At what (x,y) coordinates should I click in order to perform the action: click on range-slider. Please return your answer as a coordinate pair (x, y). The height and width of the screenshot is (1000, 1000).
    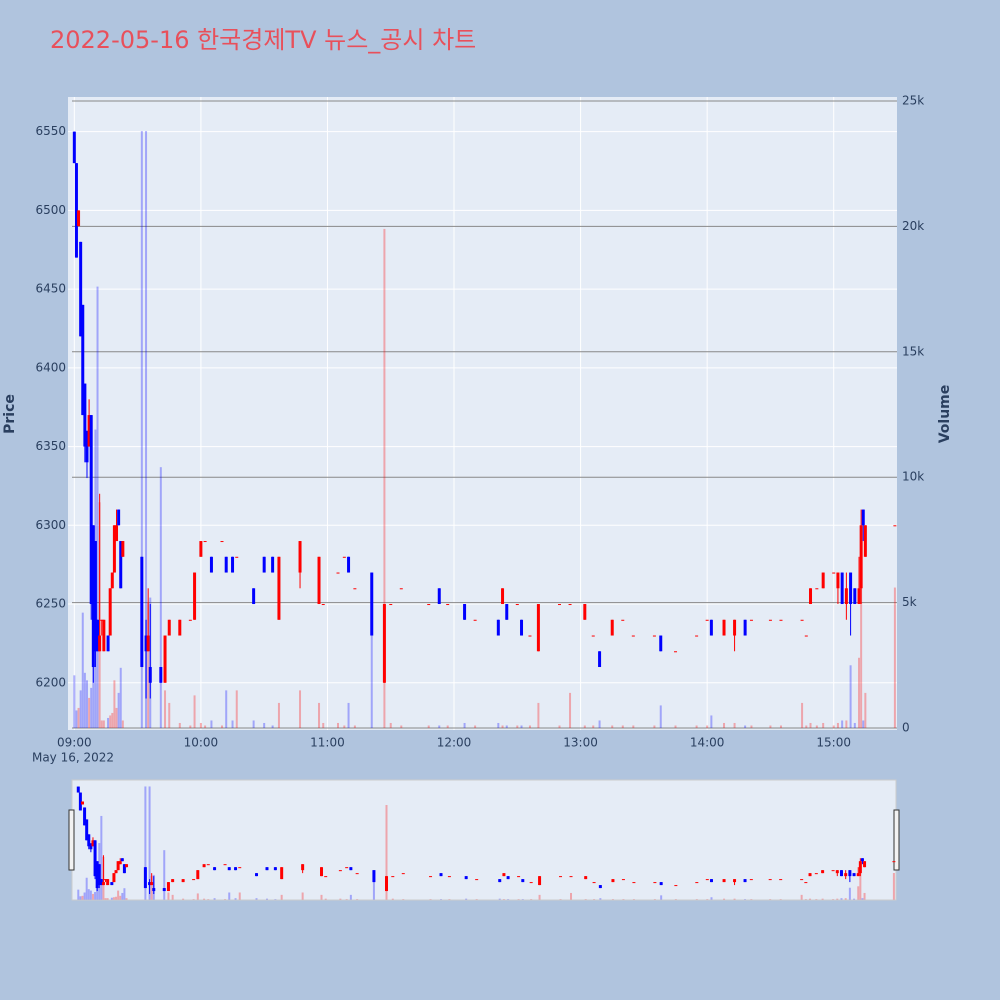
    Looking at the image, I should click on (484, 840).